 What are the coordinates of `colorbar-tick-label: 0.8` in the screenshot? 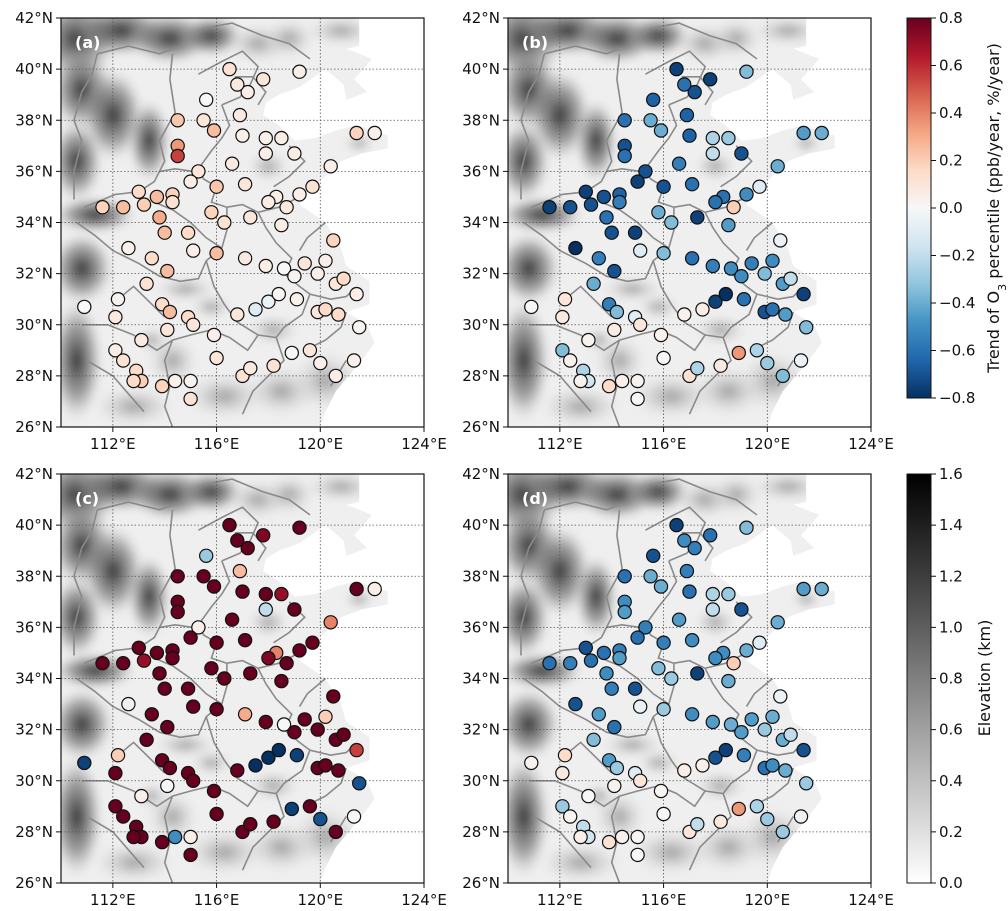 It's located at (951, 679).